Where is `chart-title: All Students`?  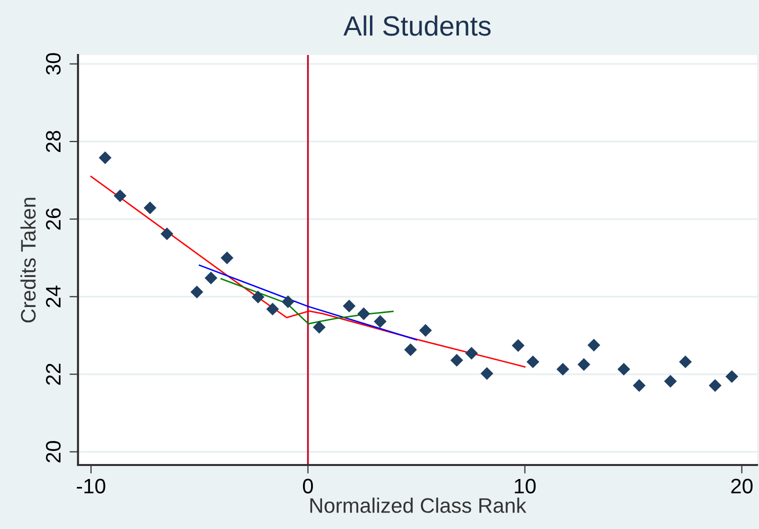 chart-title: All Students is located at coordinates (417, 25).